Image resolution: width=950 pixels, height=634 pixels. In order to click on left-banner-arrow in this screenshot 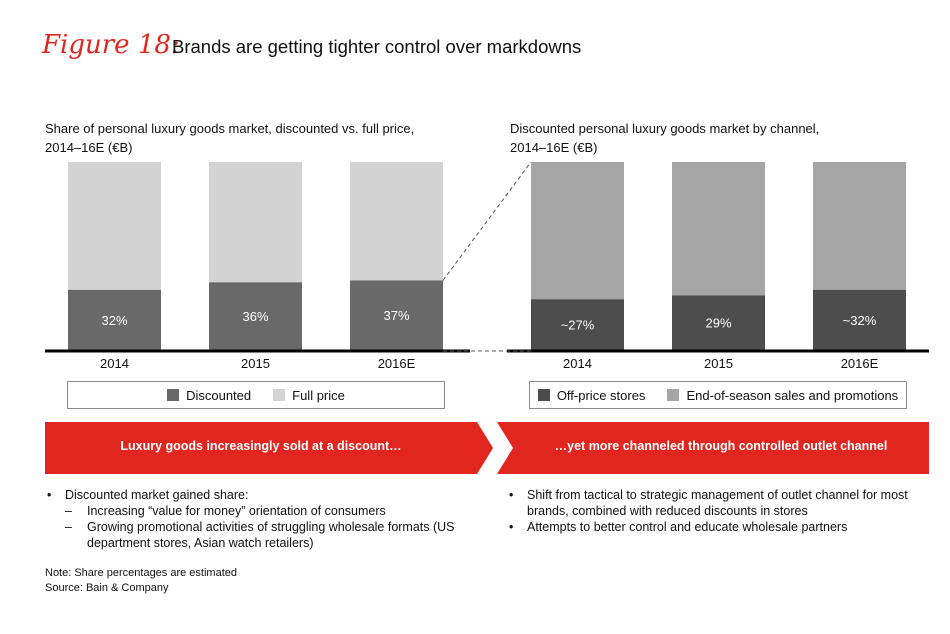, I will do `click(269, 448)`.